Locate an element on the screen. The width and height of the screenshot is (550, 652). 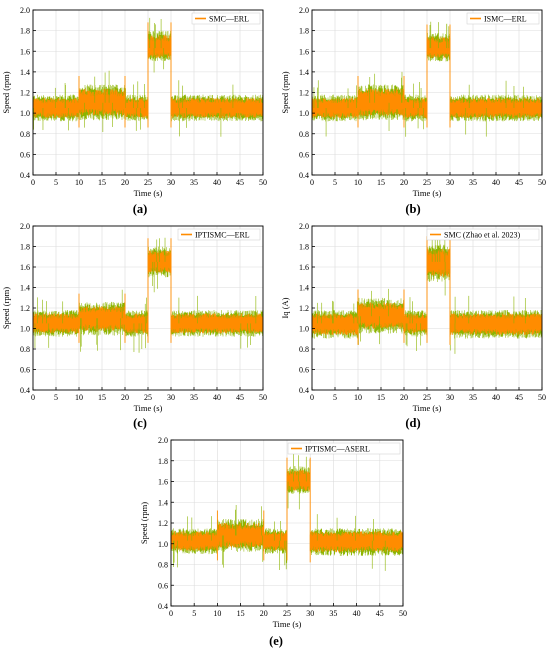
legend: ISMC—ERL is located at coordinates (503, 18).